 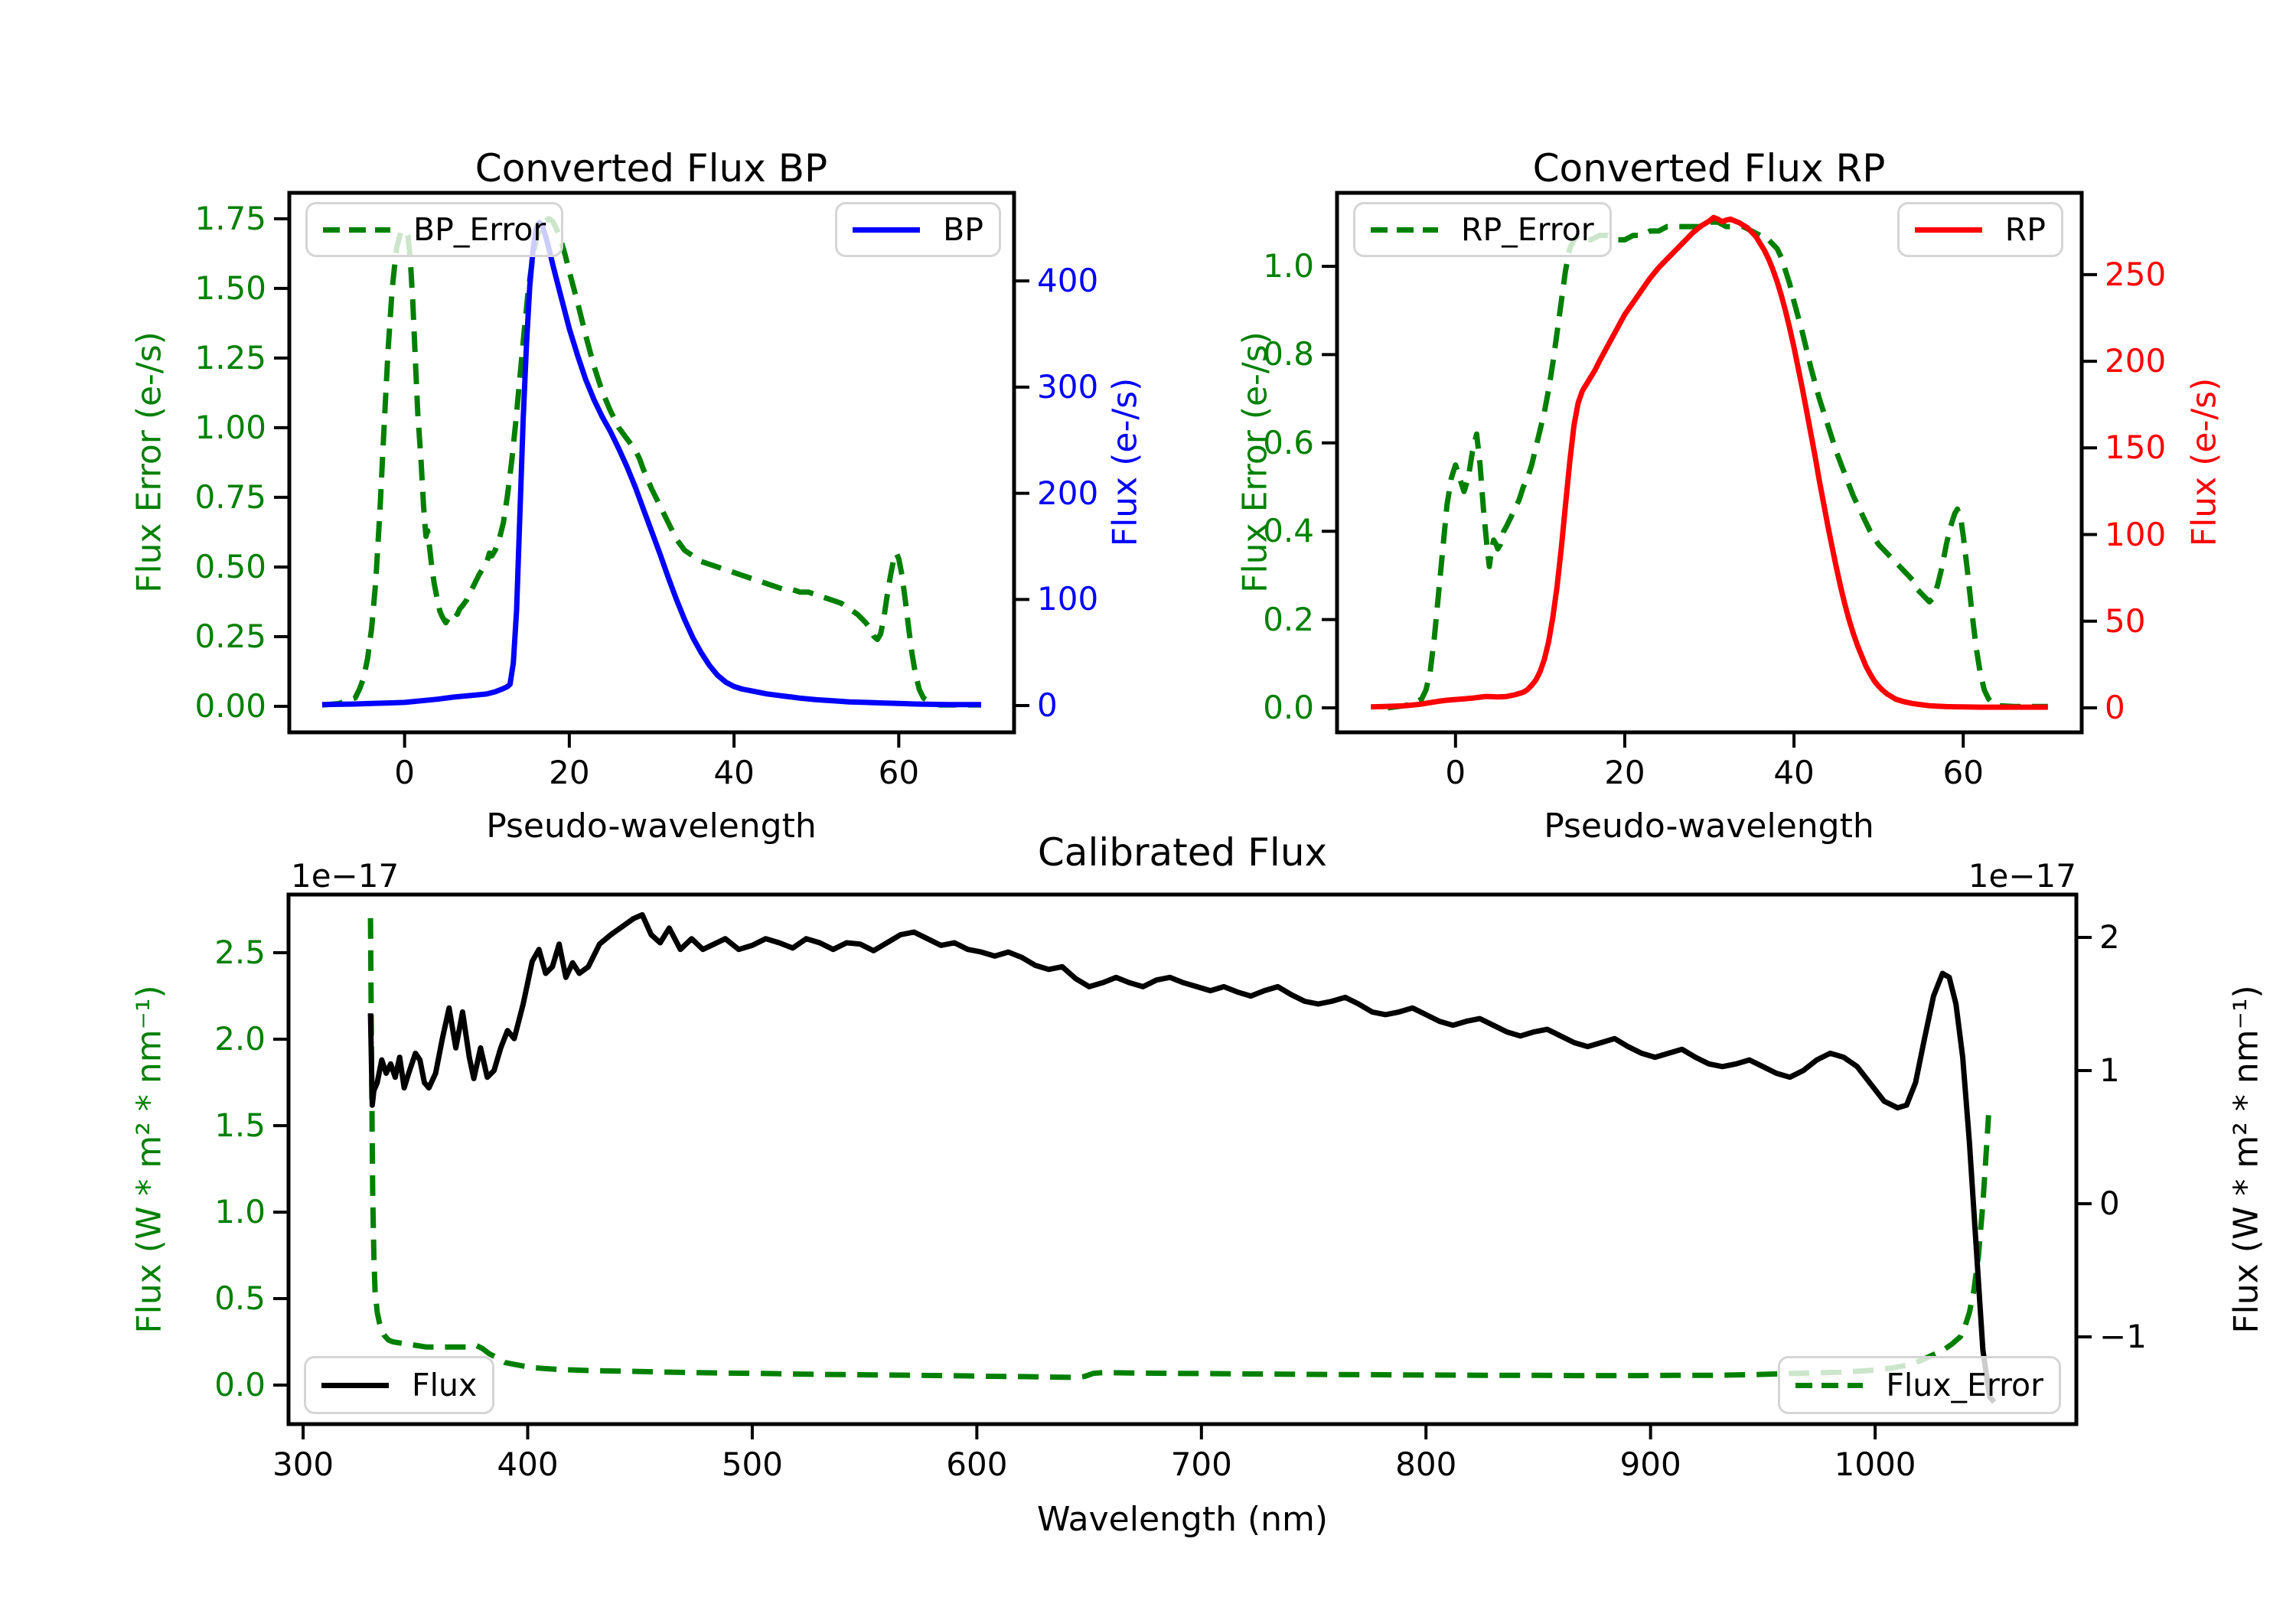 What do you see at coordinates (2125, 620) in the screenshot?
I see `tick-label: 50` at bounding box center [2125, 620].